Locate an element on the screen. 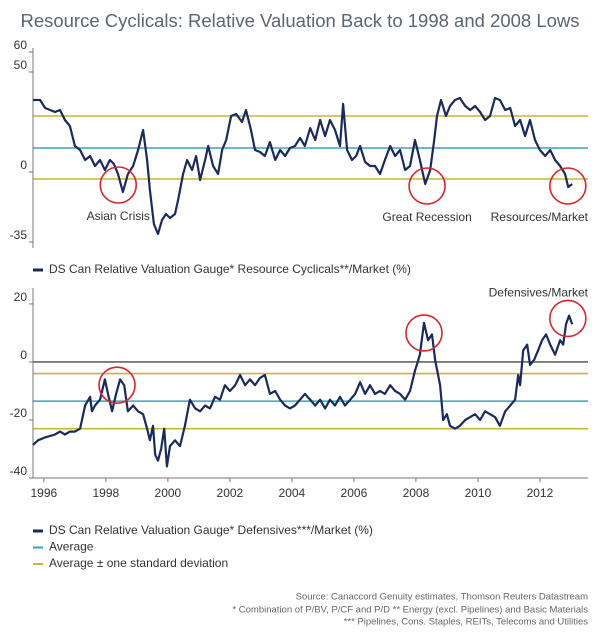 This screenshot has width=600, height=635. legend-label: Average ± one standard deviation is located at coordinates (138, 563).